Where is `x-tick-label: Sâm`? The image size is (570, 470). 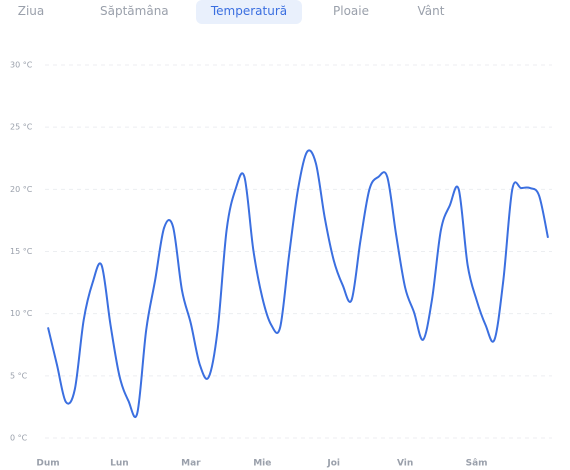 x-tick-label: Sâm is located at coordinates (477, 464).